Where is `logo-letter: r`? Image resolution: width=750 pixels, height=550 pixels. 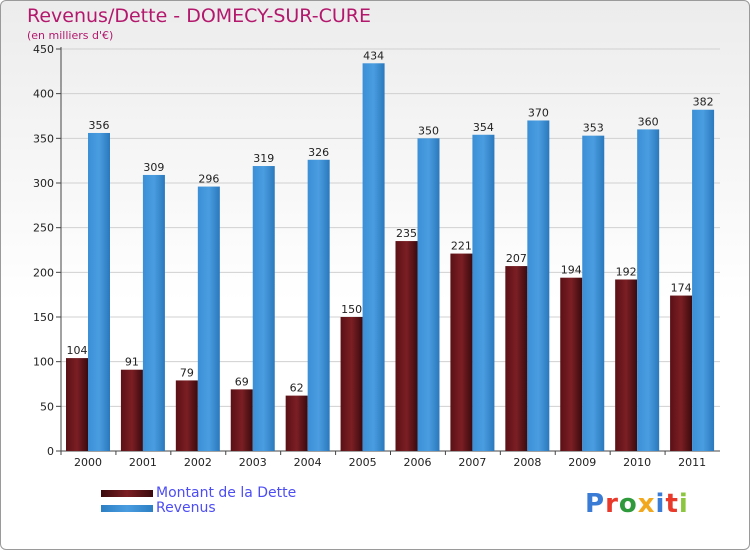
logo-letter: r is located at coordinates (612, 504).